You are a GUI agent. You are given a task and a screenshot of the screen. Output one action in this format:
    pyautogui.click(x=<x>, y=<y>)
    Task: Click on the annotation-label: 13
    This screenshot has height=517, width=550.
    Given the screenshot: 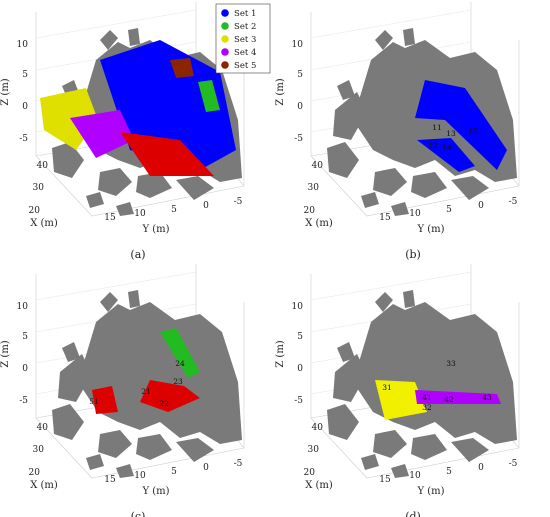 What is the action you would take?
    pyautogui.click(x=451, y=133)
    